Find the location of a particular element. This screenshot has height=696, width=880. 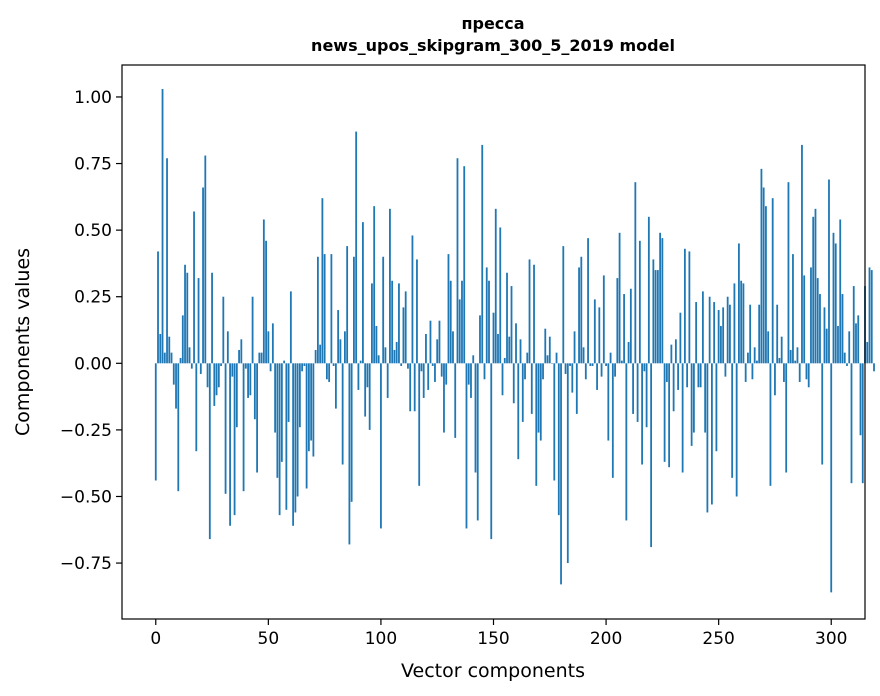

y-tick-label: 0.50 is located at coordinates (93, 231).